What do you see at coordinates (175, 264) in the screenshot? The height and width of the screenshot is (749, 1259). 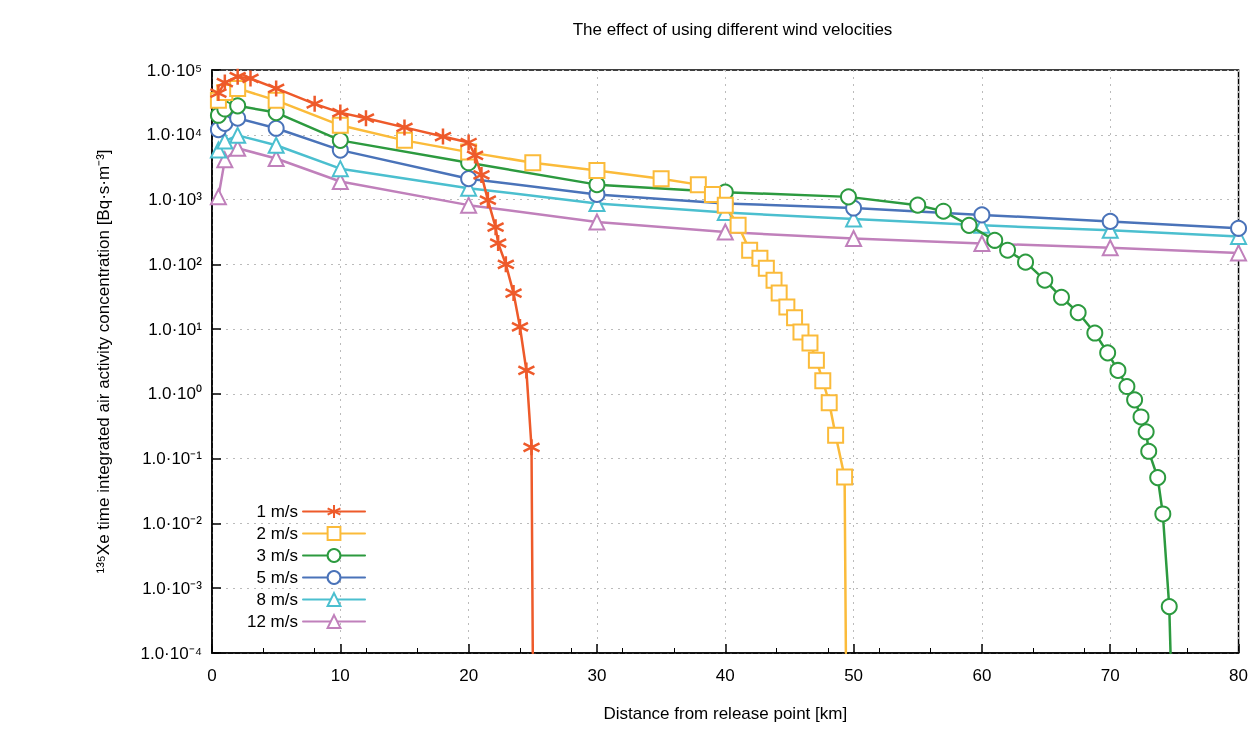 I see `y-tick-label: 1.0·10²` at bounding box center [175, 264].